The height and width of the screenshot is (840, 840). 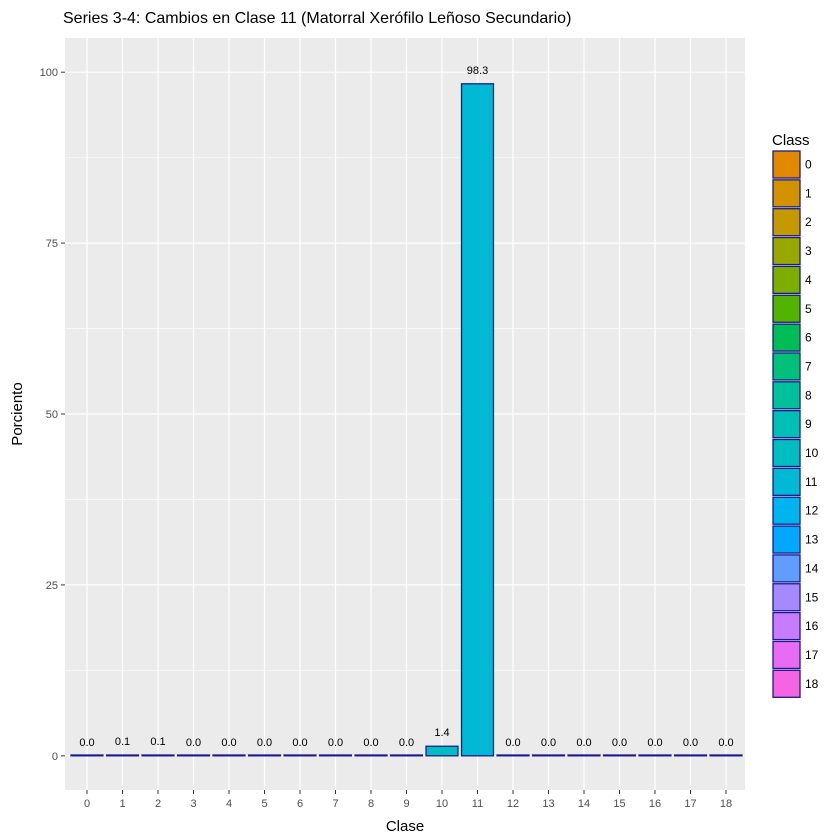 What do you see at coordinates (513, 804) in the screenshot?
I see `x-tick-label: 12` at bounding box center [513, 804].